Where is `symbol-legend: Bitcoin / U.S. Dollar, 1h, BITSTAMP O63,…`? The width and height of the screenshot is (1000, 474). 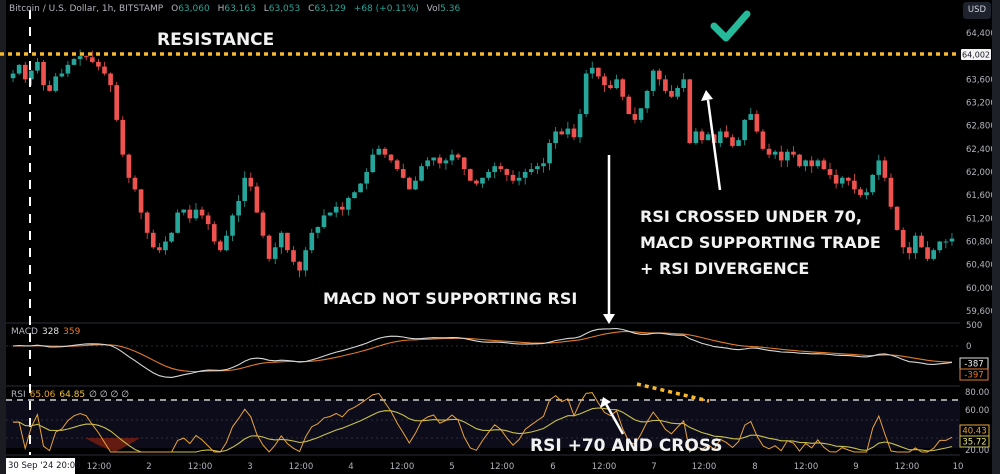 symbol-legend: Bitcoin / U.S. Dollar, 1h, BITSTAMP O63,… is located at coordinates (234, 9).